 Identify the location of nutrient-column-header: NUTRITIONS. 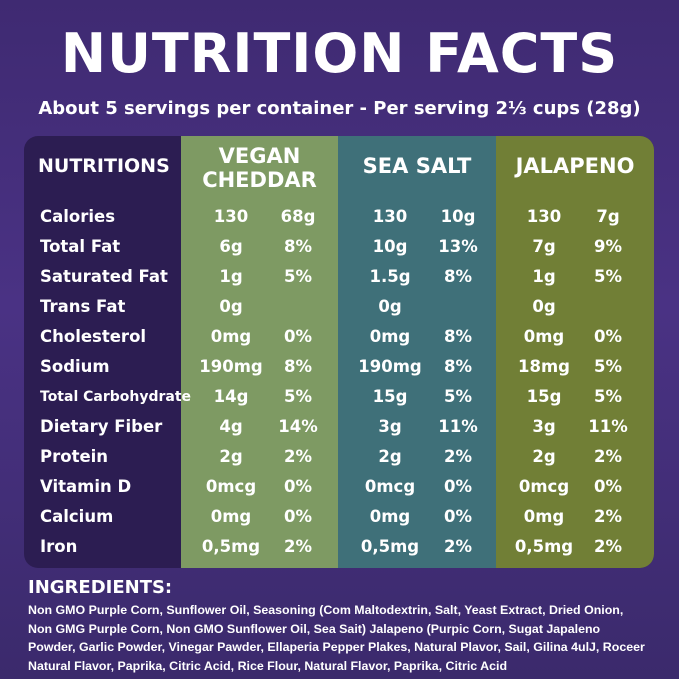
(104, 166).